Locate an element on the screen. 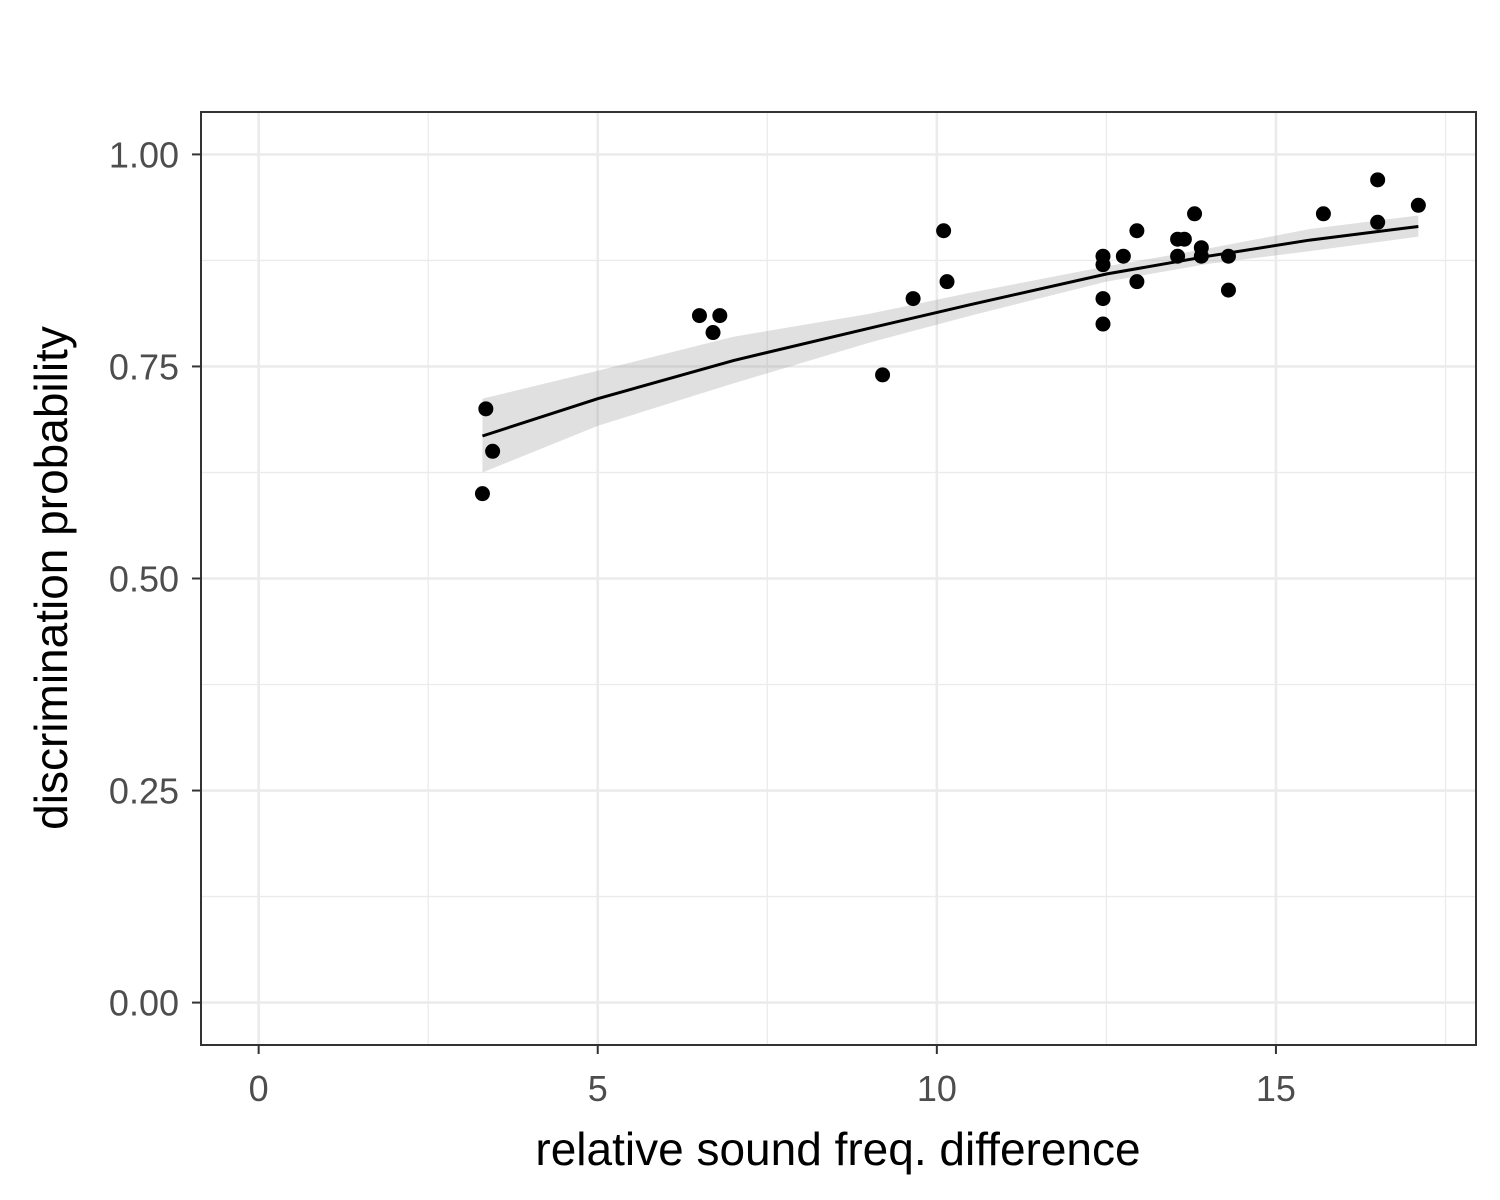 This screenshot has width=1500, height=1200. y-tick-labels: 0.00 0.25 0.50 0.75 1.00 is located at coordinates (144, 578).